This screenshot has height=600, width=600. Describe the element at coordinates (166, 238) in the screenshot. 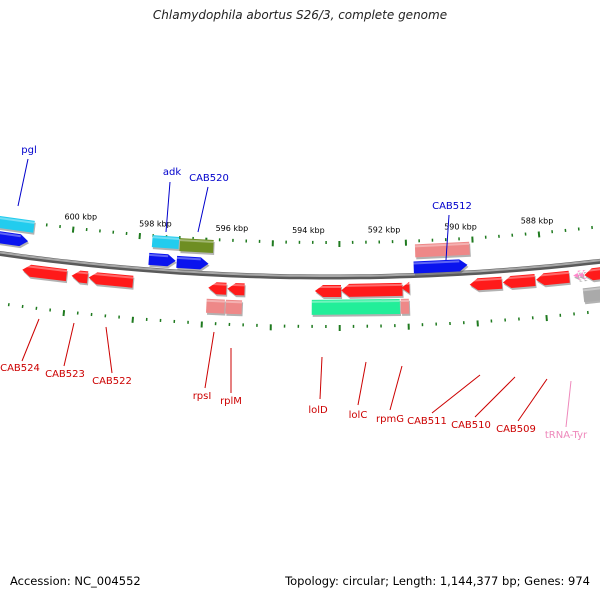

I see `gene-adk-bar-highlight` at that location.